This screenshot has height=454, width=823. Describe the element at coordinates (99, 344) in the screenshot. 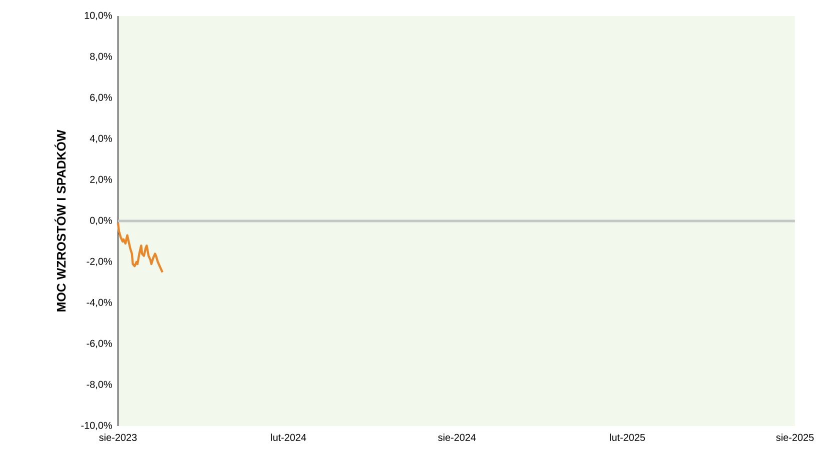

I see `y-tick-label: -6,0%` at that location.